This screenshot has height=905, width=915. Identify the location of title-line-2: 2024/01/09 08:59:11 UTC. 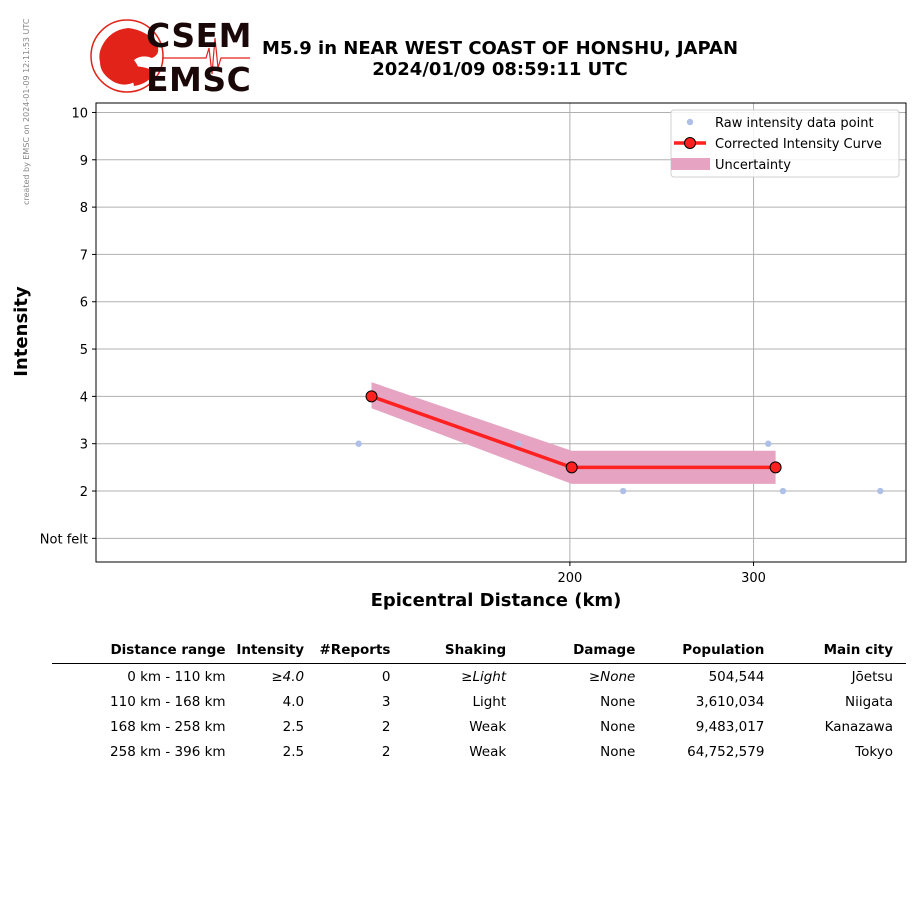
(500, 69).